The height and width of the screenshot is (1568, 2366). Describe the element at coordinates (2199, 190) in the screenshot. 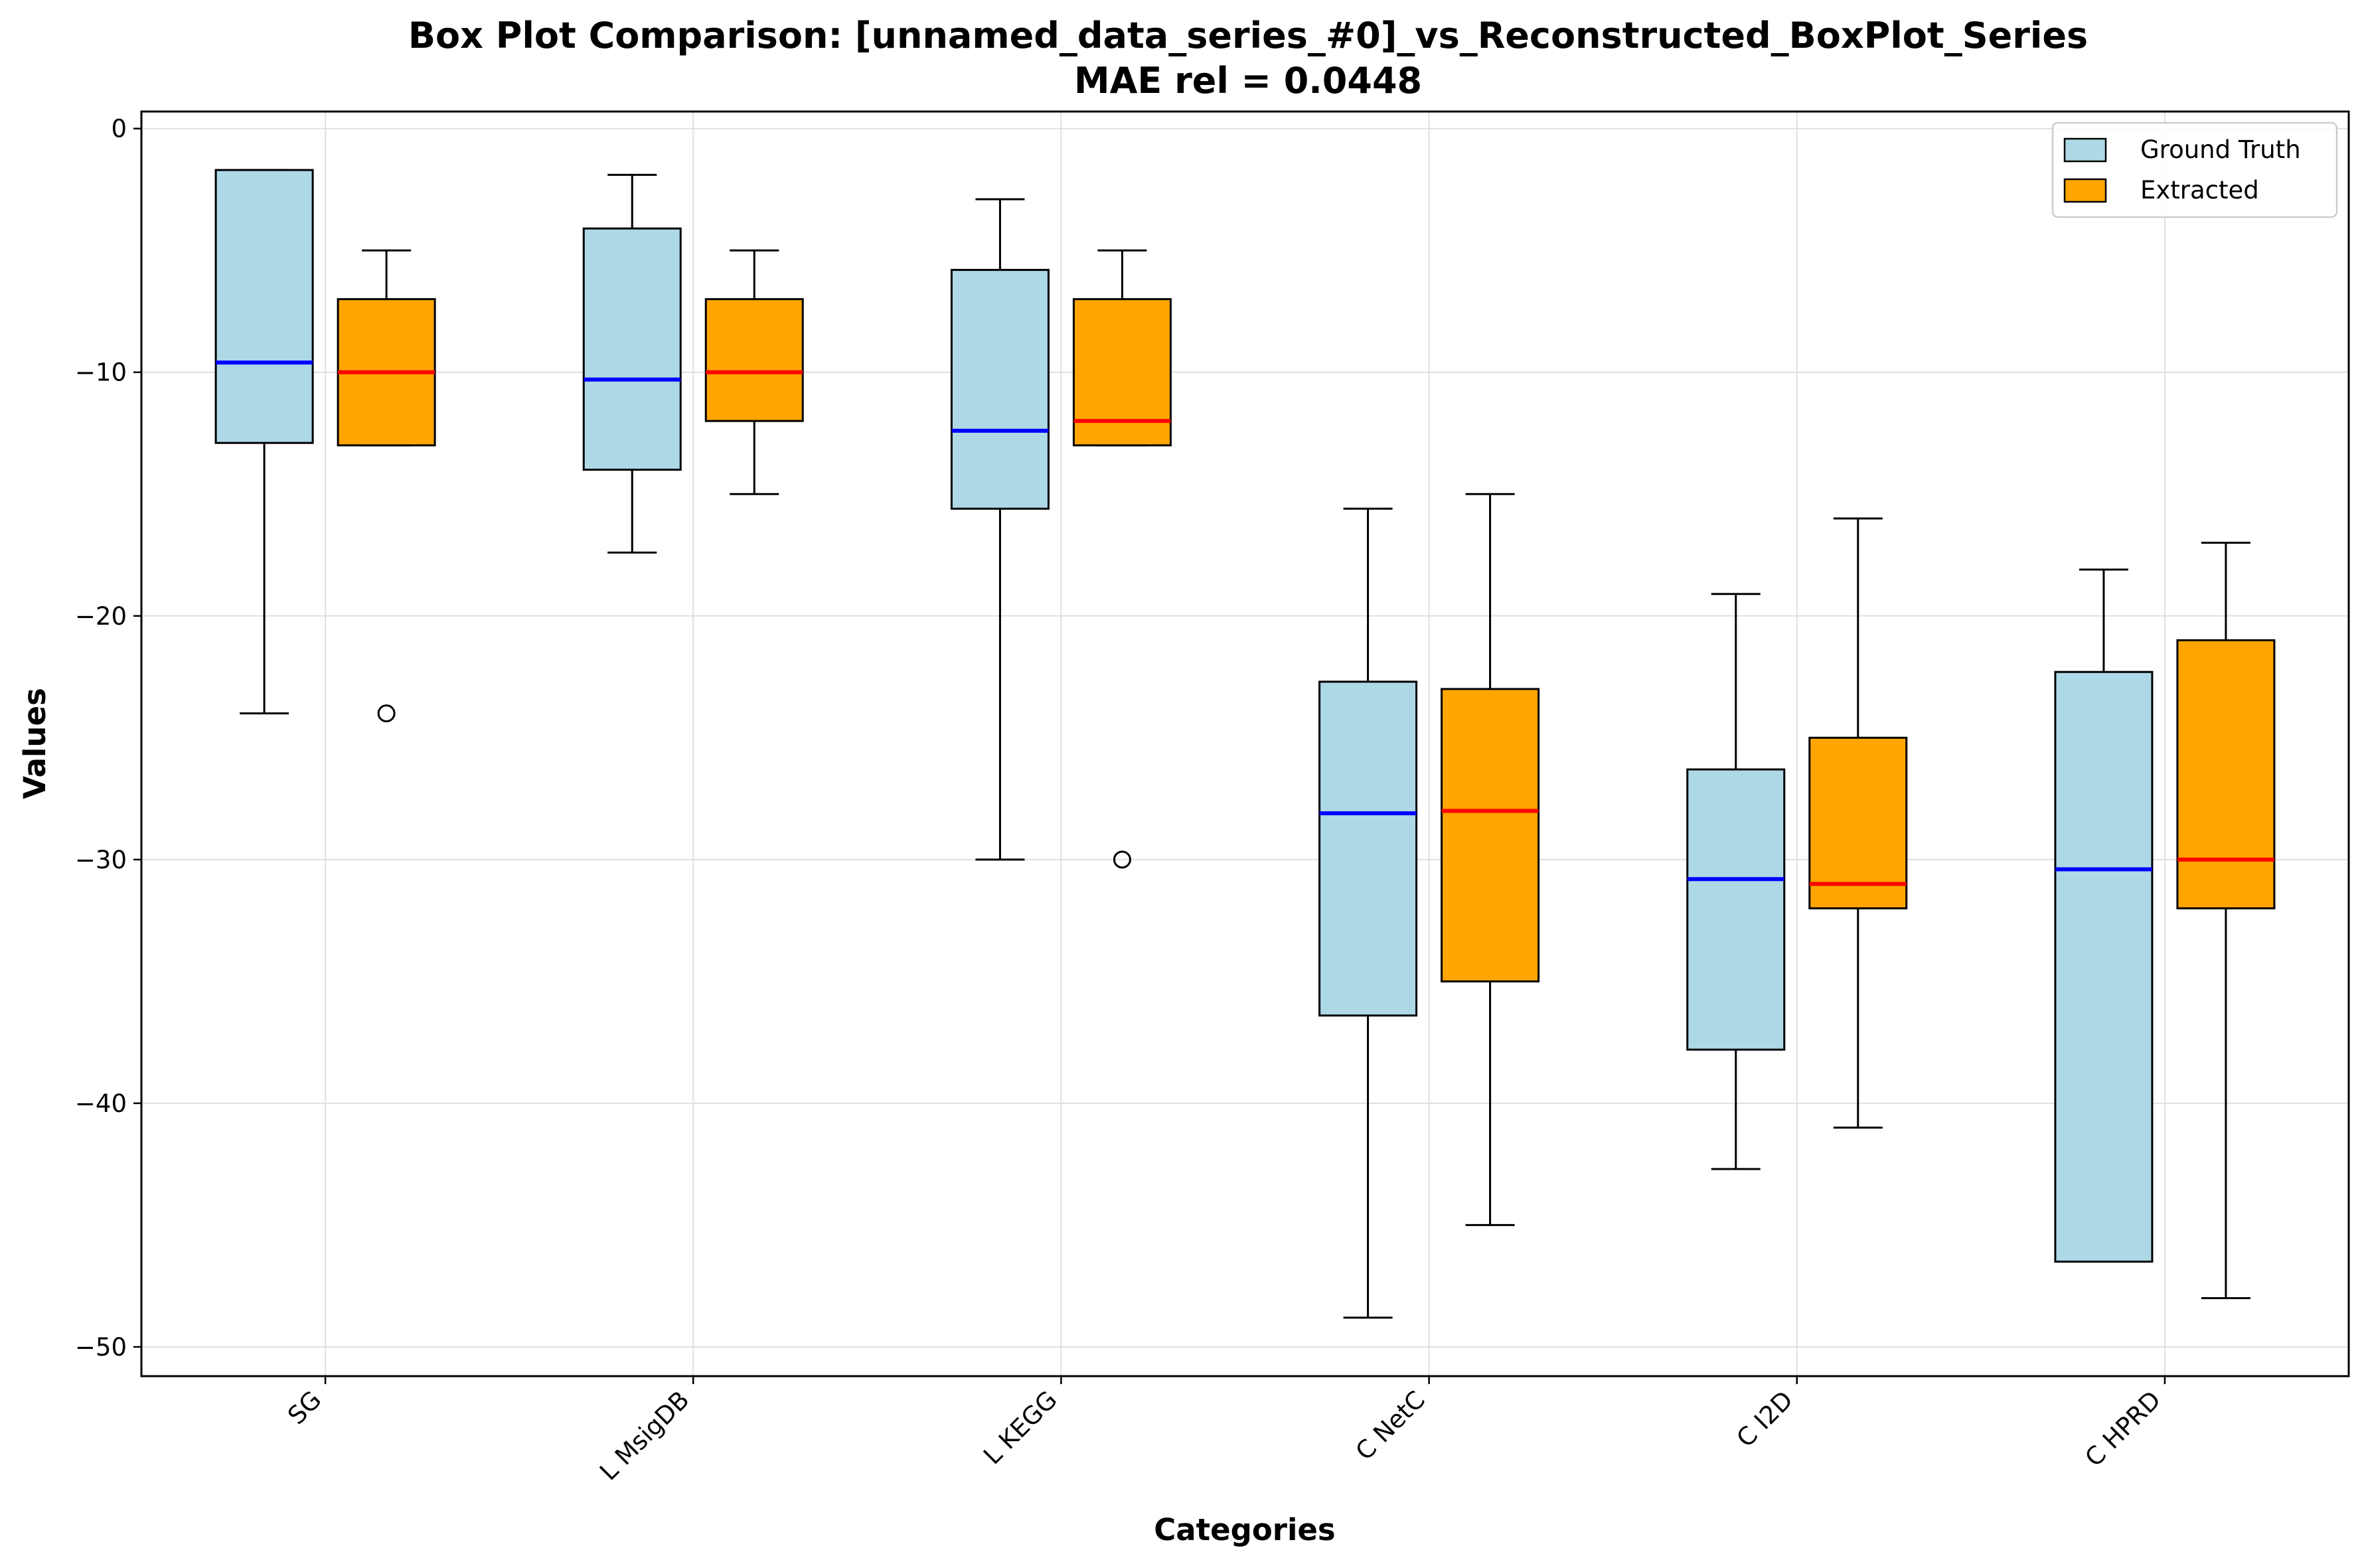

I see `legend-label-extracted: Extracted` at that location.